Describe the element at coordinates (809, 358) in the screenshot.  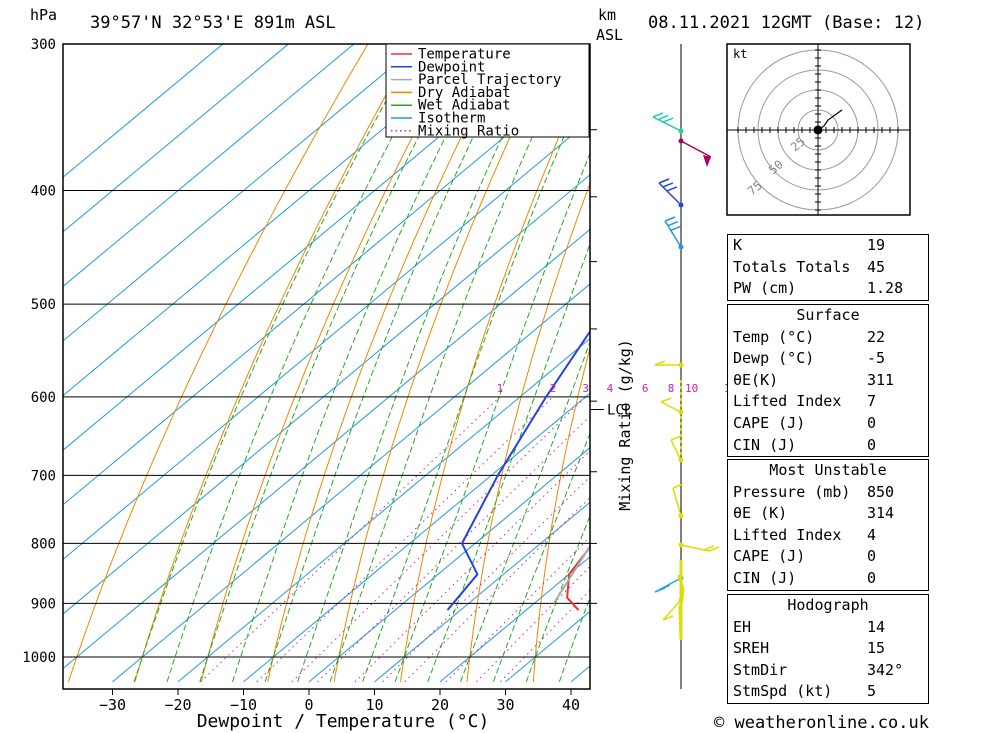
I see `surface-row: Dewp (°C) -5` at that location.